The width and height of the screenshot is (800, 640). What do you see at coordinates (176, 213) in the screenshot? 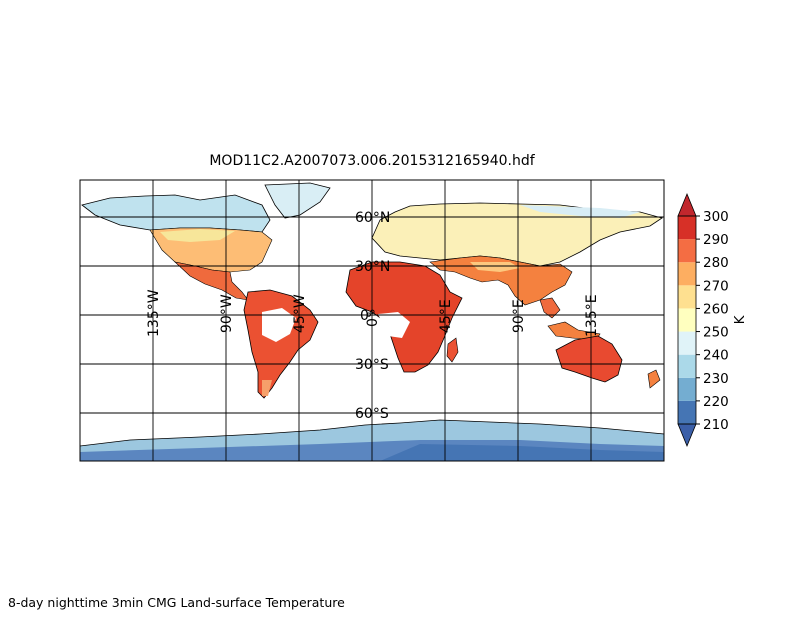
I see `north-america-north` at bounding box center [176, 213].